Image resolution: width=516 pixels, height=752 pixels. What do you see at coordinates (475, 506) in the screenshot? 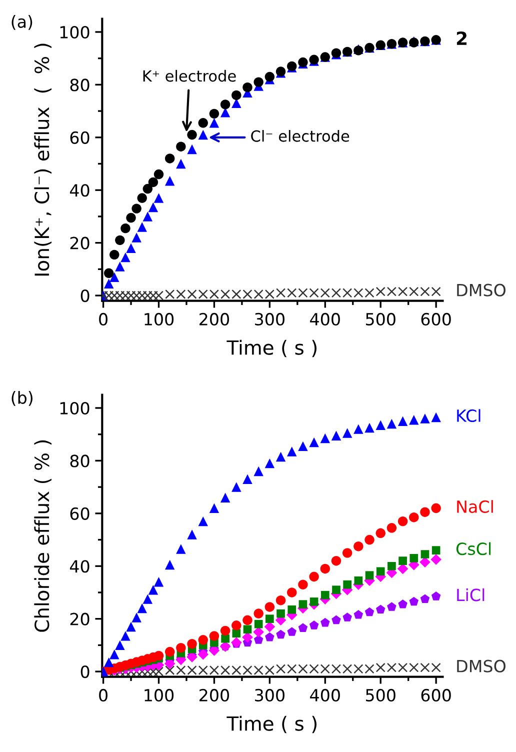
I see `series-label: NaCl` at bounding box center [475, 506].